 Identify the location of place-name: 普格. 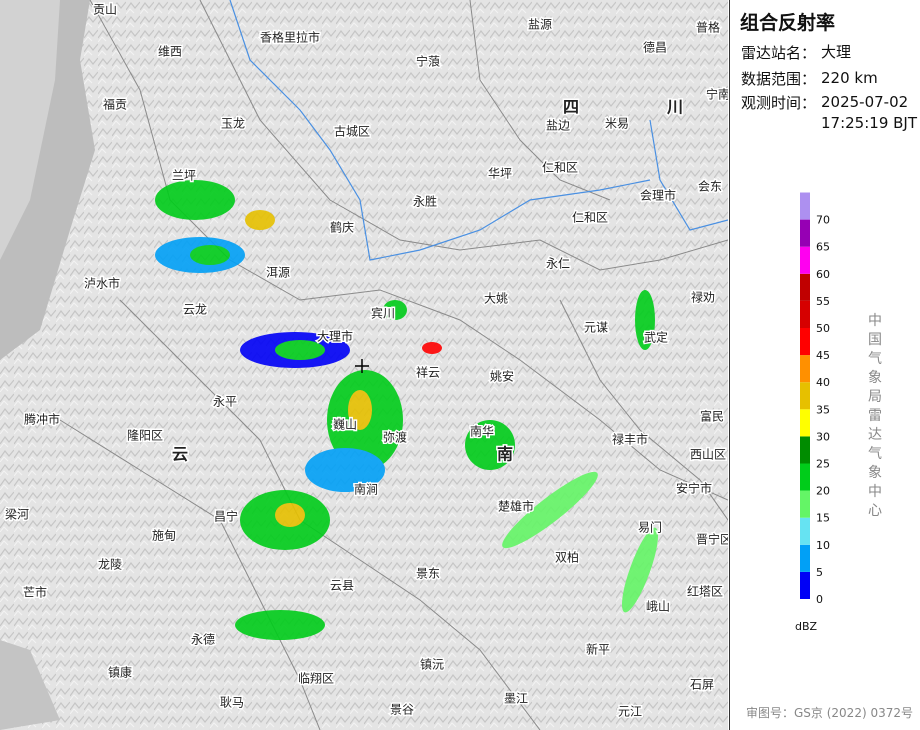
(708, 27).